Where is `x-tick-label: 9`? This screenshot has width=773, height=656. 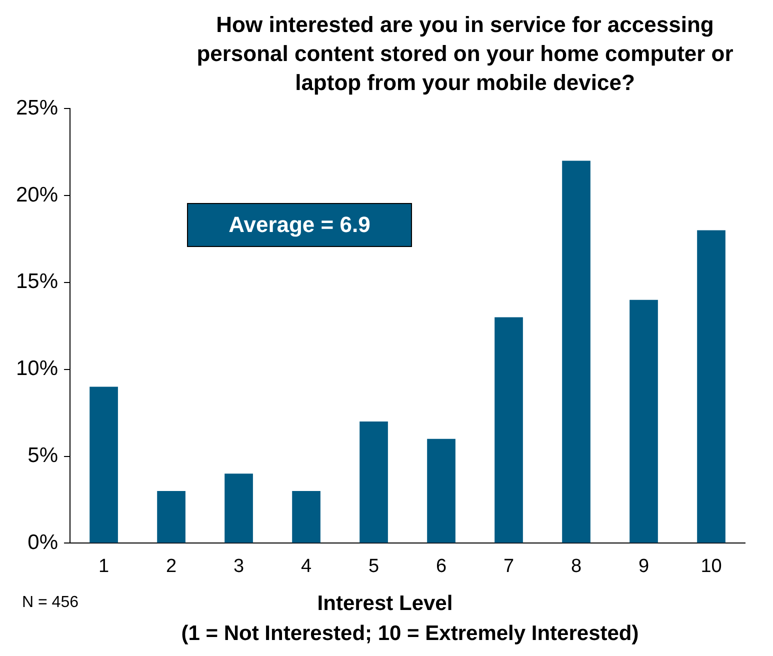 x-tick-label: 9 is located at coordinates (644, 566).